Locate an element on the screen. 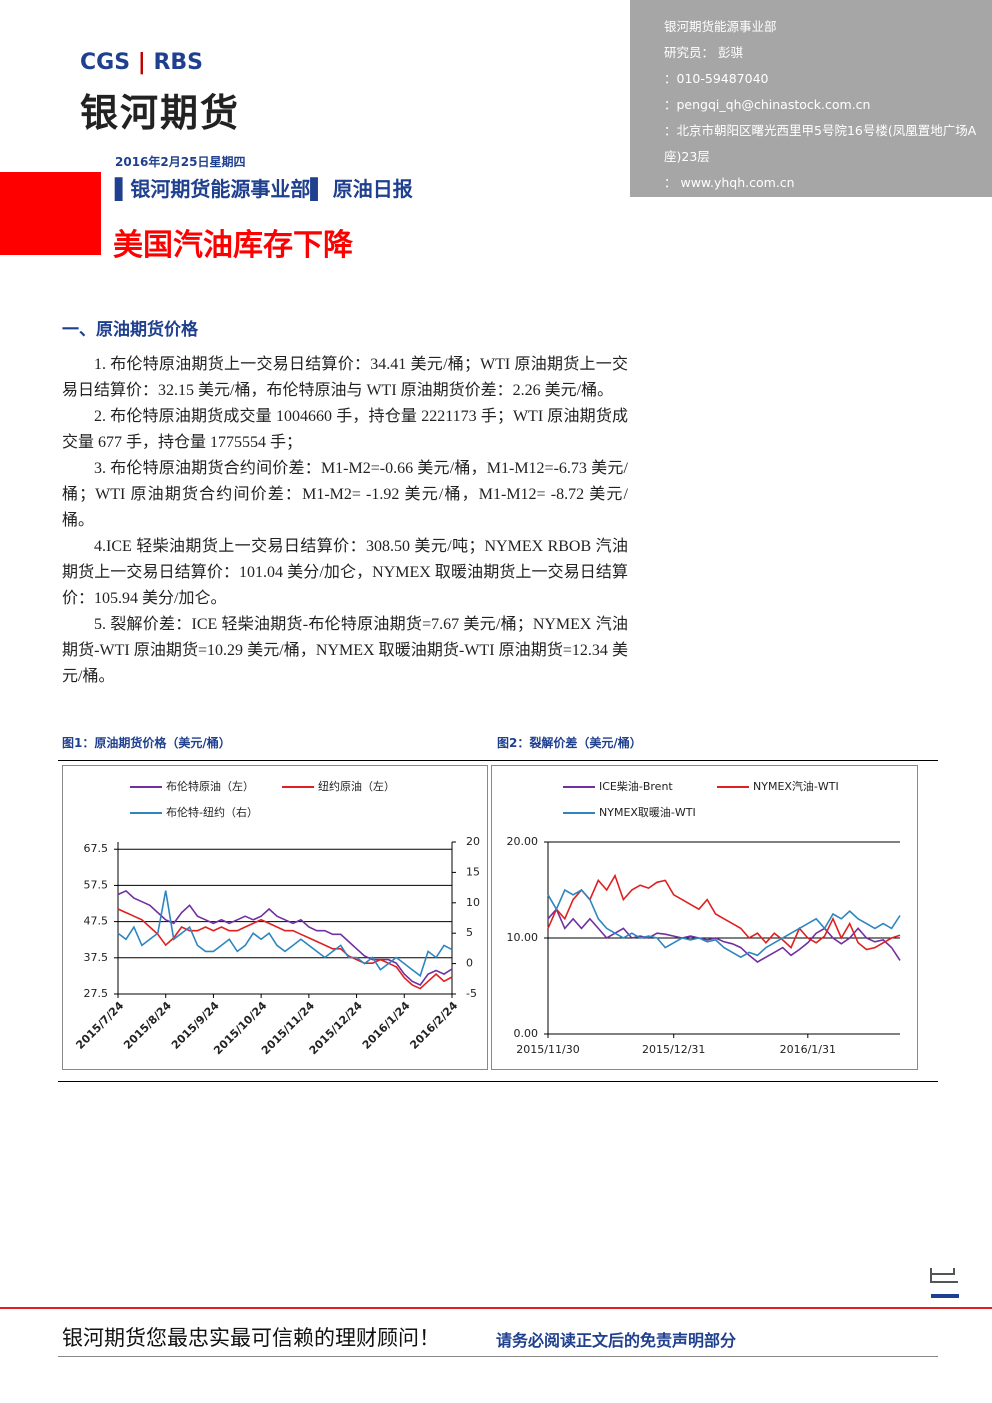 The height and width of the screenshot is (1403, 992). y-tick-label: 27.5 is located at coordinates (96, 993).